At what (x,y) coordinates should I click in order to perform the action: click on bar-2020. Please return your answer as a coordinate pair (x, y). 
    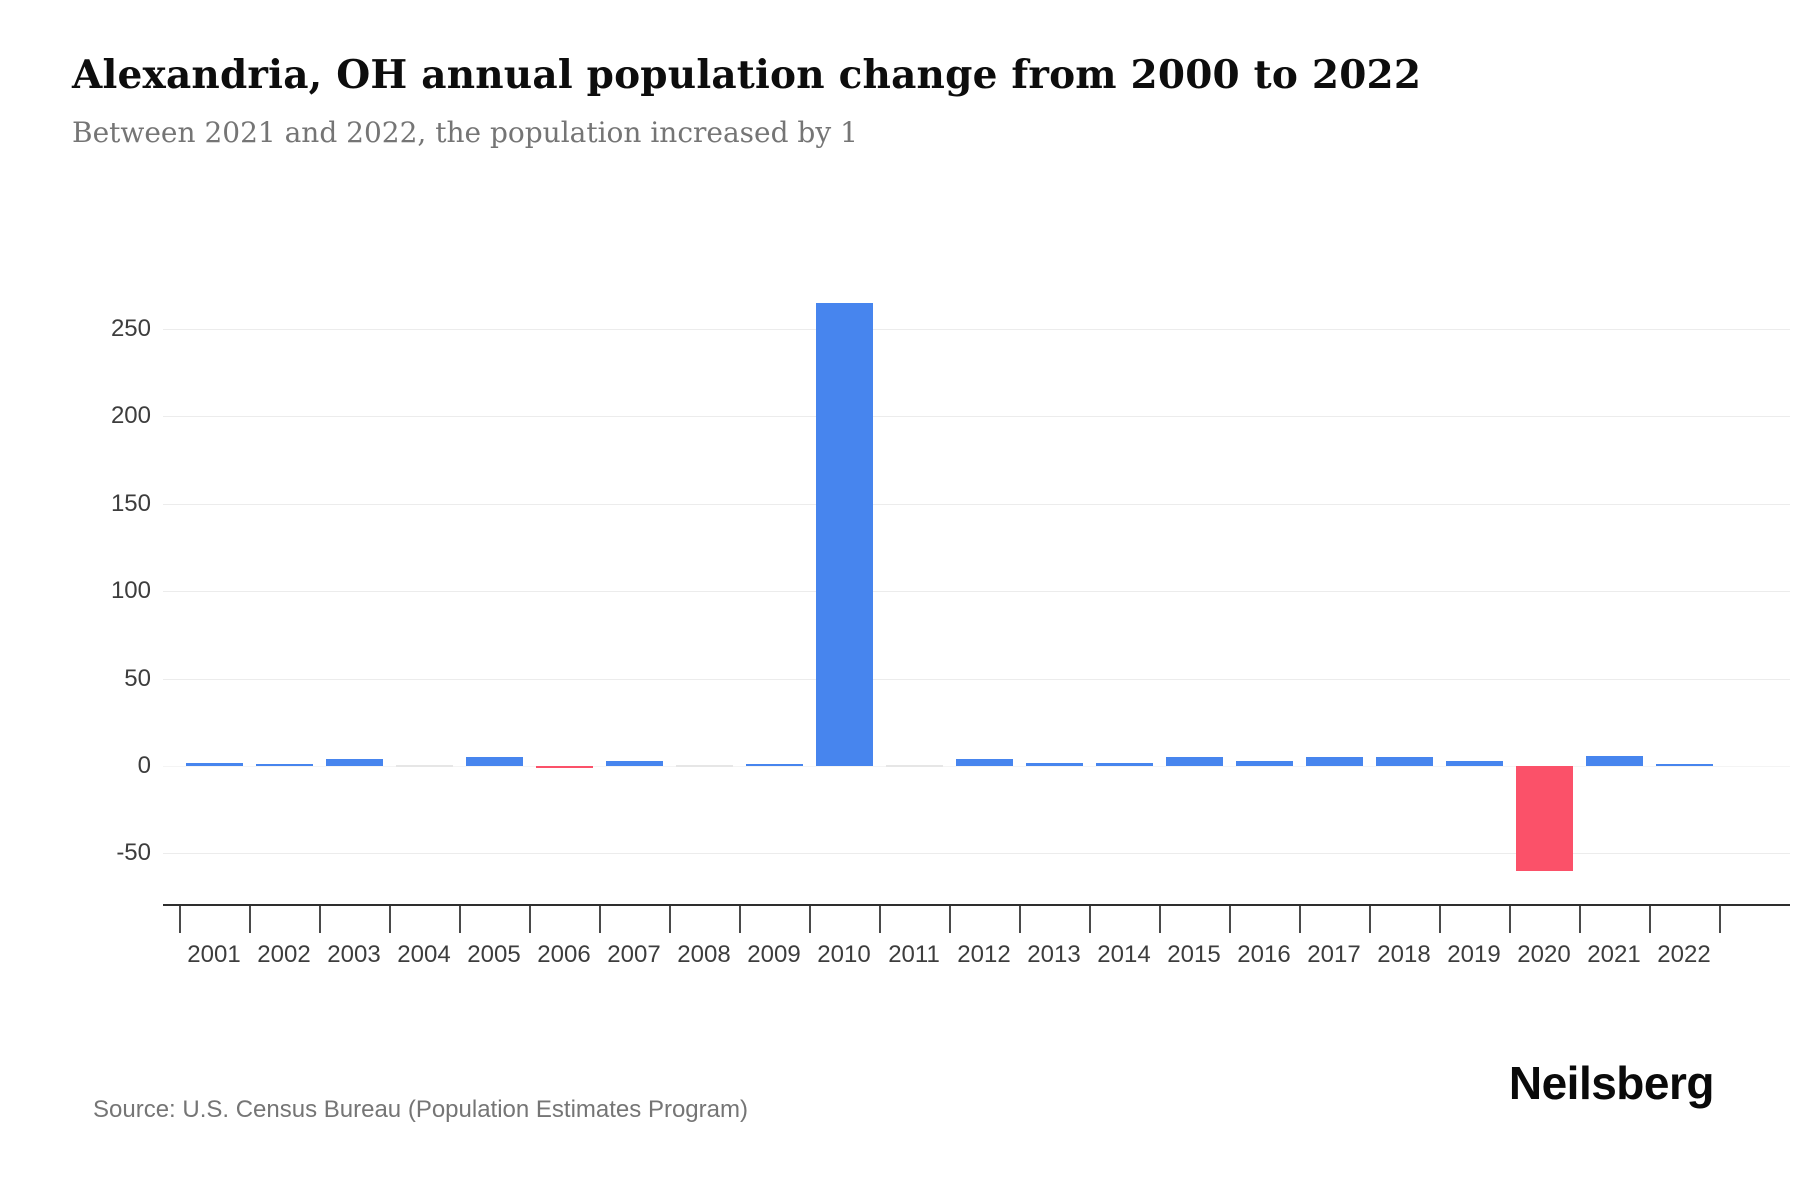
    Looking at the image, I should click on (1544, 818).